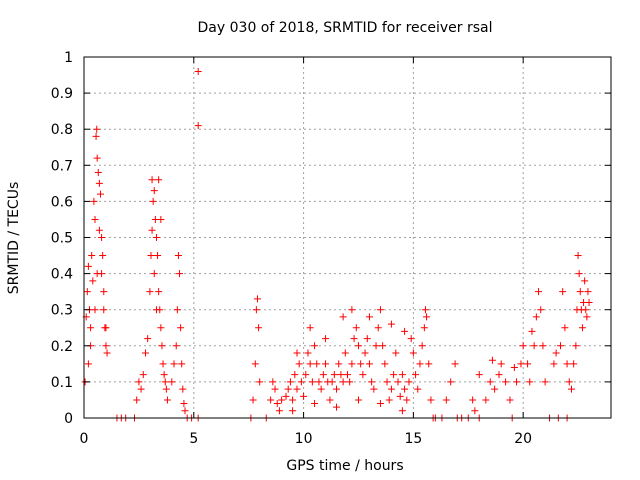  I want to click on x-tick-label: 0, so click(84, 439).